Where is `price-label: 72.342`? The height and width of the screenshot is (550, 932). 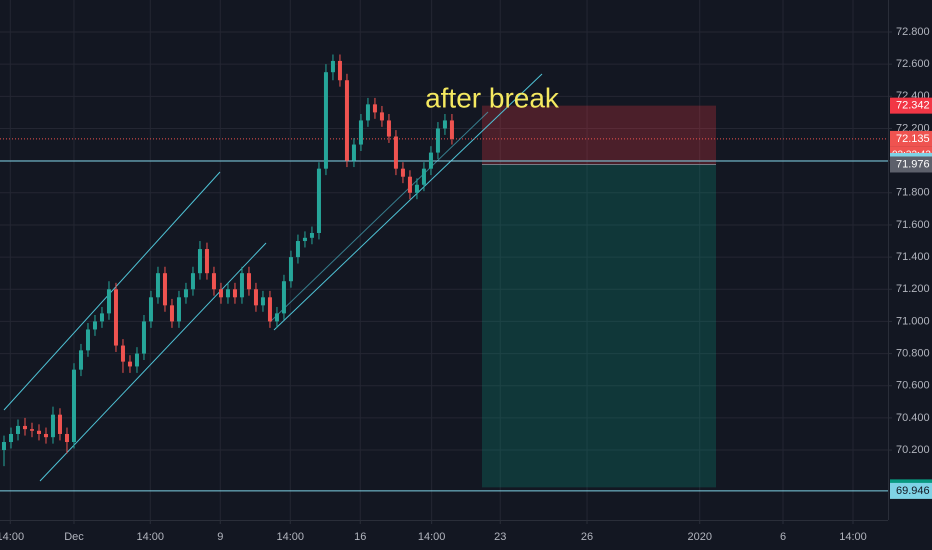
price-label: 72.342 is located at coordinates (913, 106).